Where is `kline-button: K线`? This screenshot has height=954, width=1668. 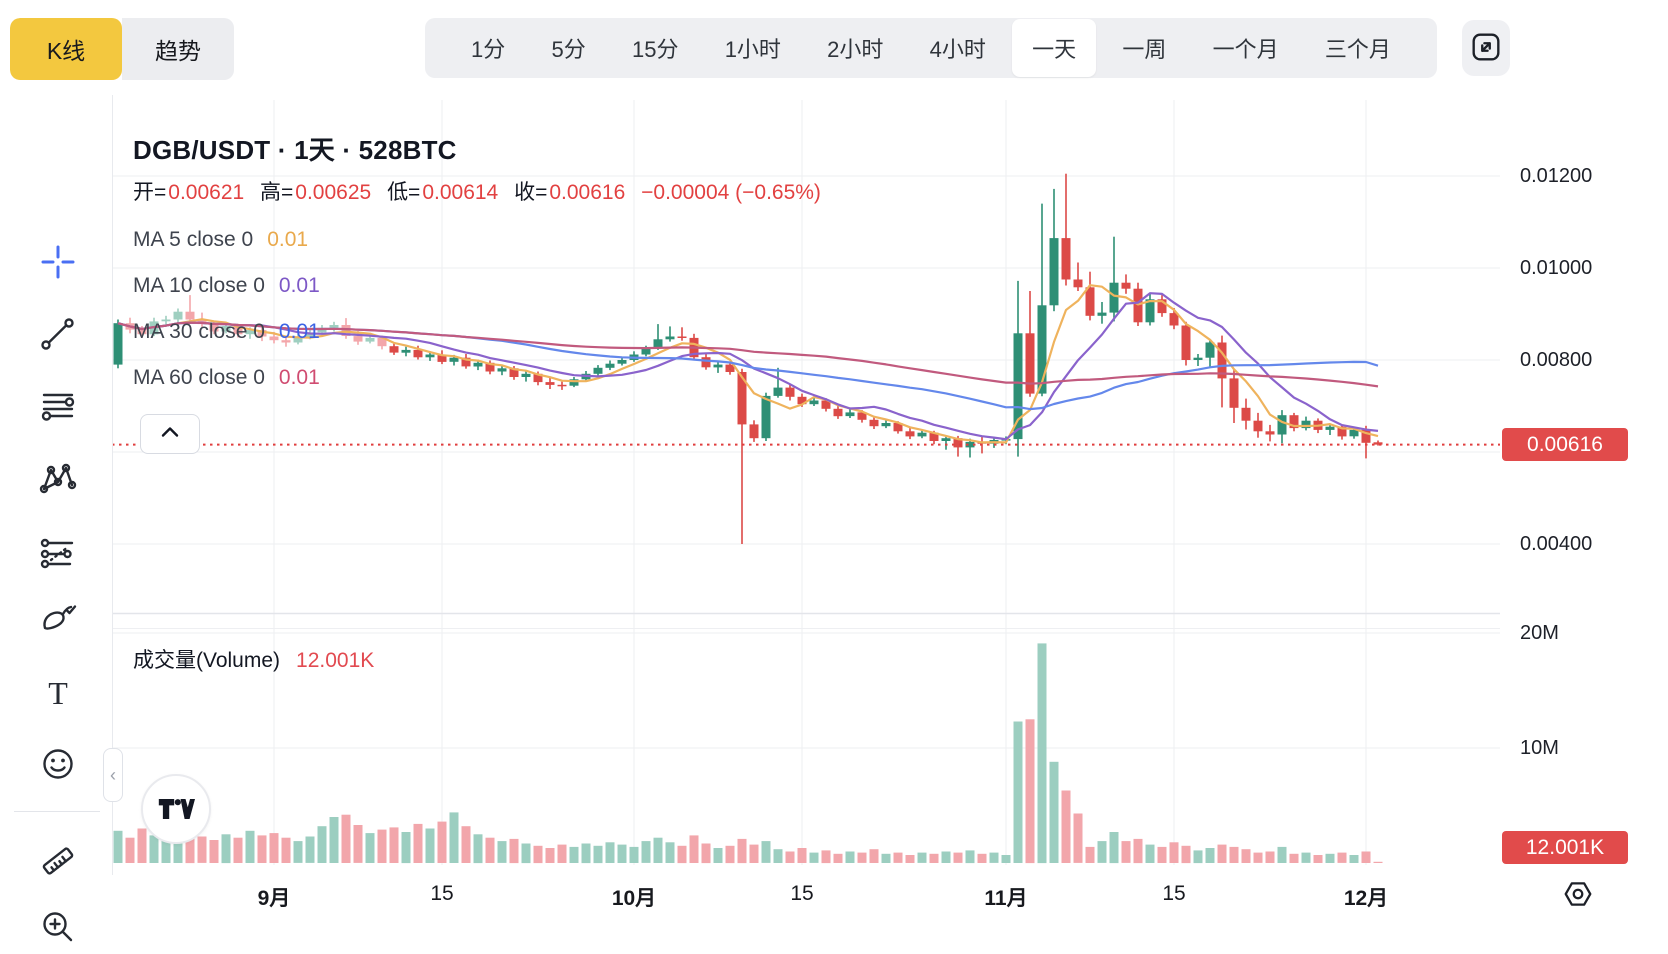 kline-button: K线 is located at coordinates (66, 49).